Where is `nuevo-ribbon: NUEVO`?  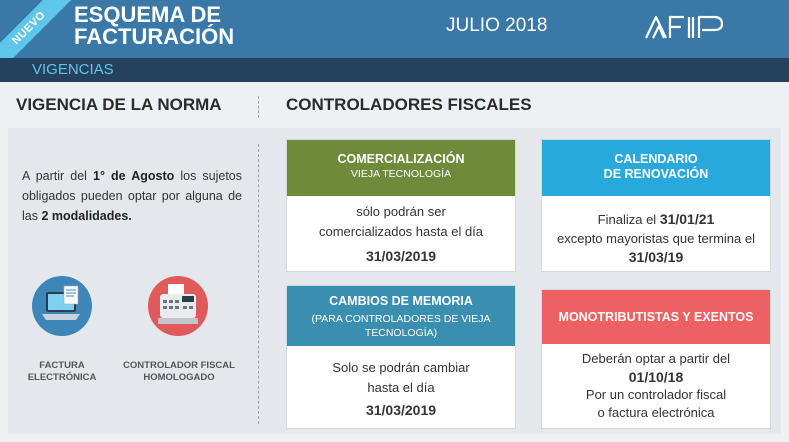 nuevo-ribbon: NUEVO is located at coordinates (40, 29).